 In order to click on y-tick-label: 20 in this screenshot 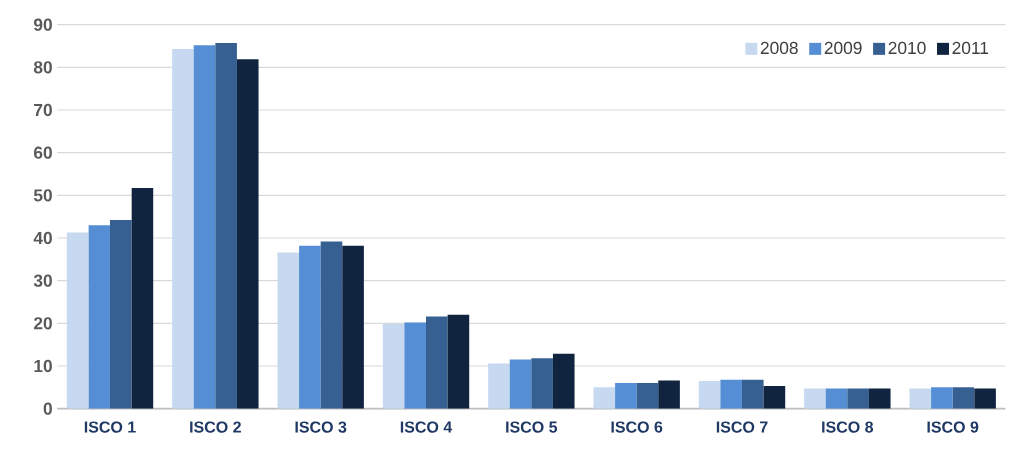, I will do `click(42, 323)`.